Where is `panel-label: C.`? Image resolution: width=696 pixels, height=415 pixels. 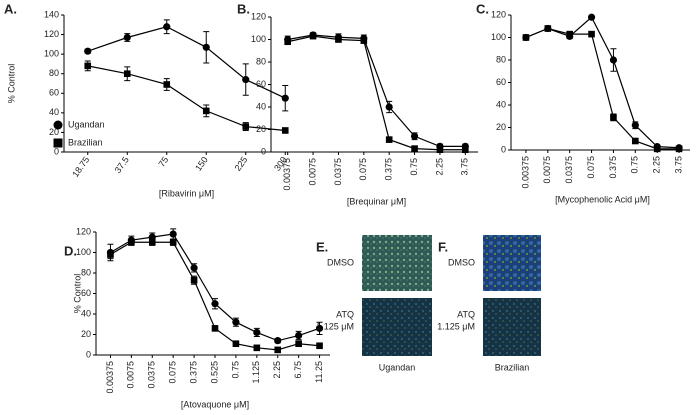 panel-label: C. is located at coordinates (482, 8).